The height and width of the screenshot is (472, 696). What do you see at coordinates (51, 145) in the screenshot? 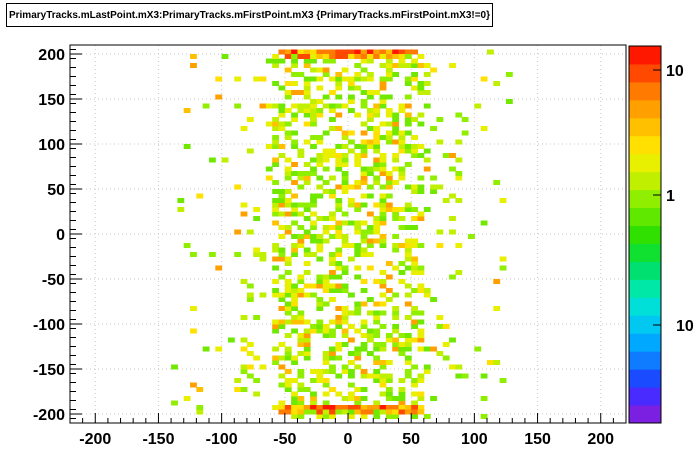
I see `y-tick-label: 100` at bounding box center [51, 145].